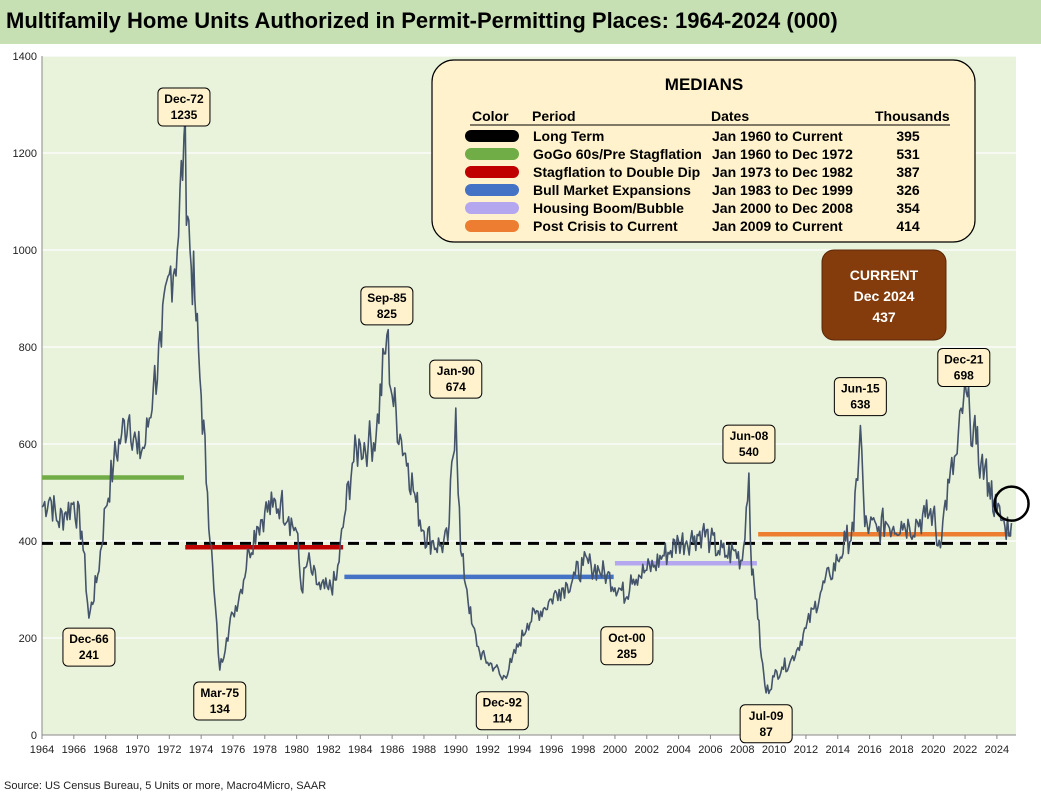  What do you see at coordinates (782, 208) in the screenshot?
I see `legend-dates: Jan 2000 to Dec 2008` at bounding box center [782, 208].